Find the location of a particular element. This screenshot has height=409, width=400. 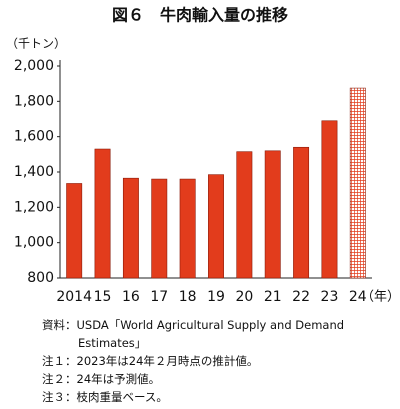

x-tick-label: 21 is located at coordinates (273, 297).